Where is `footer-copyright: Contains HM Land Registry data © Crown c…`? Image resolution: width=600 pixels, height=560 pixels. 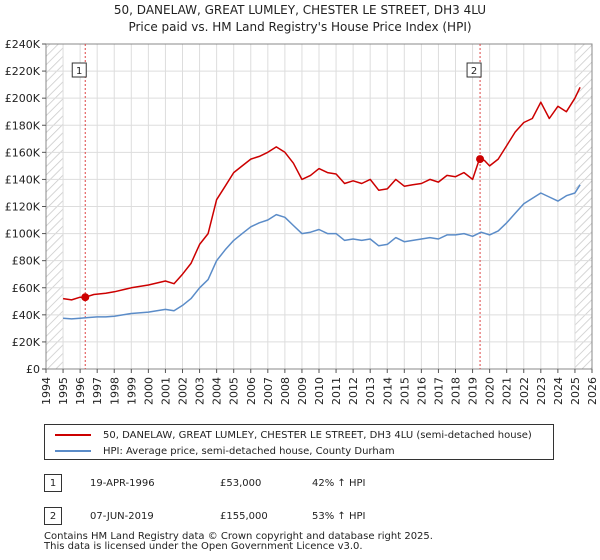 footer-copyright: Contains HM Land Registry data © Crown c… is located at coordinates (238, 536).